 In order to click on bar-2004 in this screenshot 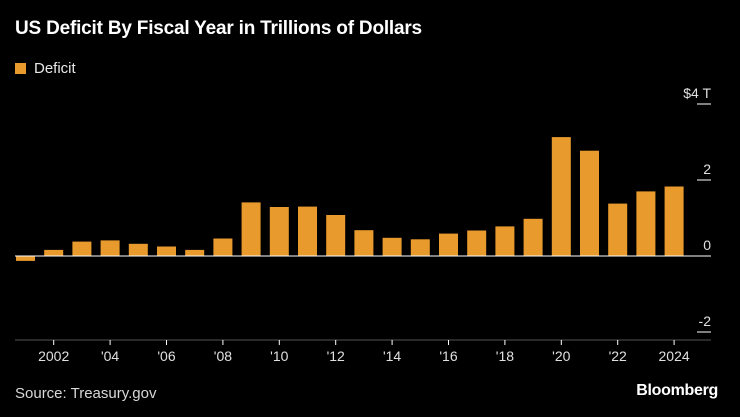, I will do `click(110, 248)`.